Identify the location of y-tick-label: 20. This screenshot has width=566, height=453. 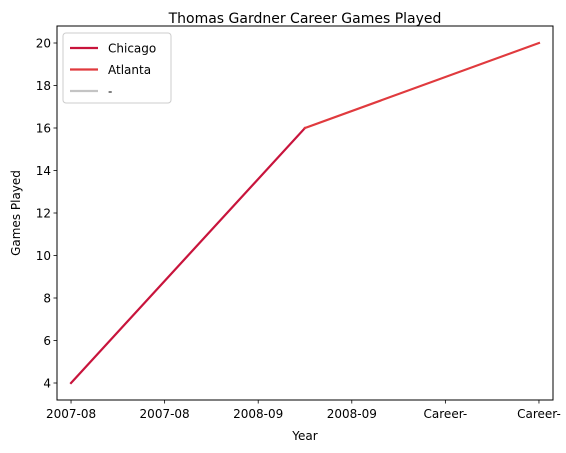
(43, 44).